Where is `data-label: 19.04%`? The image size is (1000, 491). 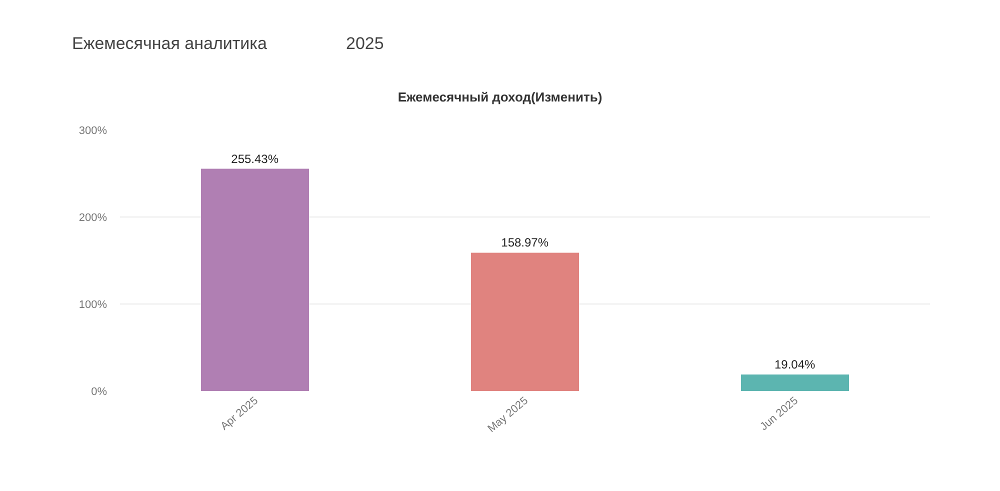
data-label: 19.04% is located at coordinates (795, 364).